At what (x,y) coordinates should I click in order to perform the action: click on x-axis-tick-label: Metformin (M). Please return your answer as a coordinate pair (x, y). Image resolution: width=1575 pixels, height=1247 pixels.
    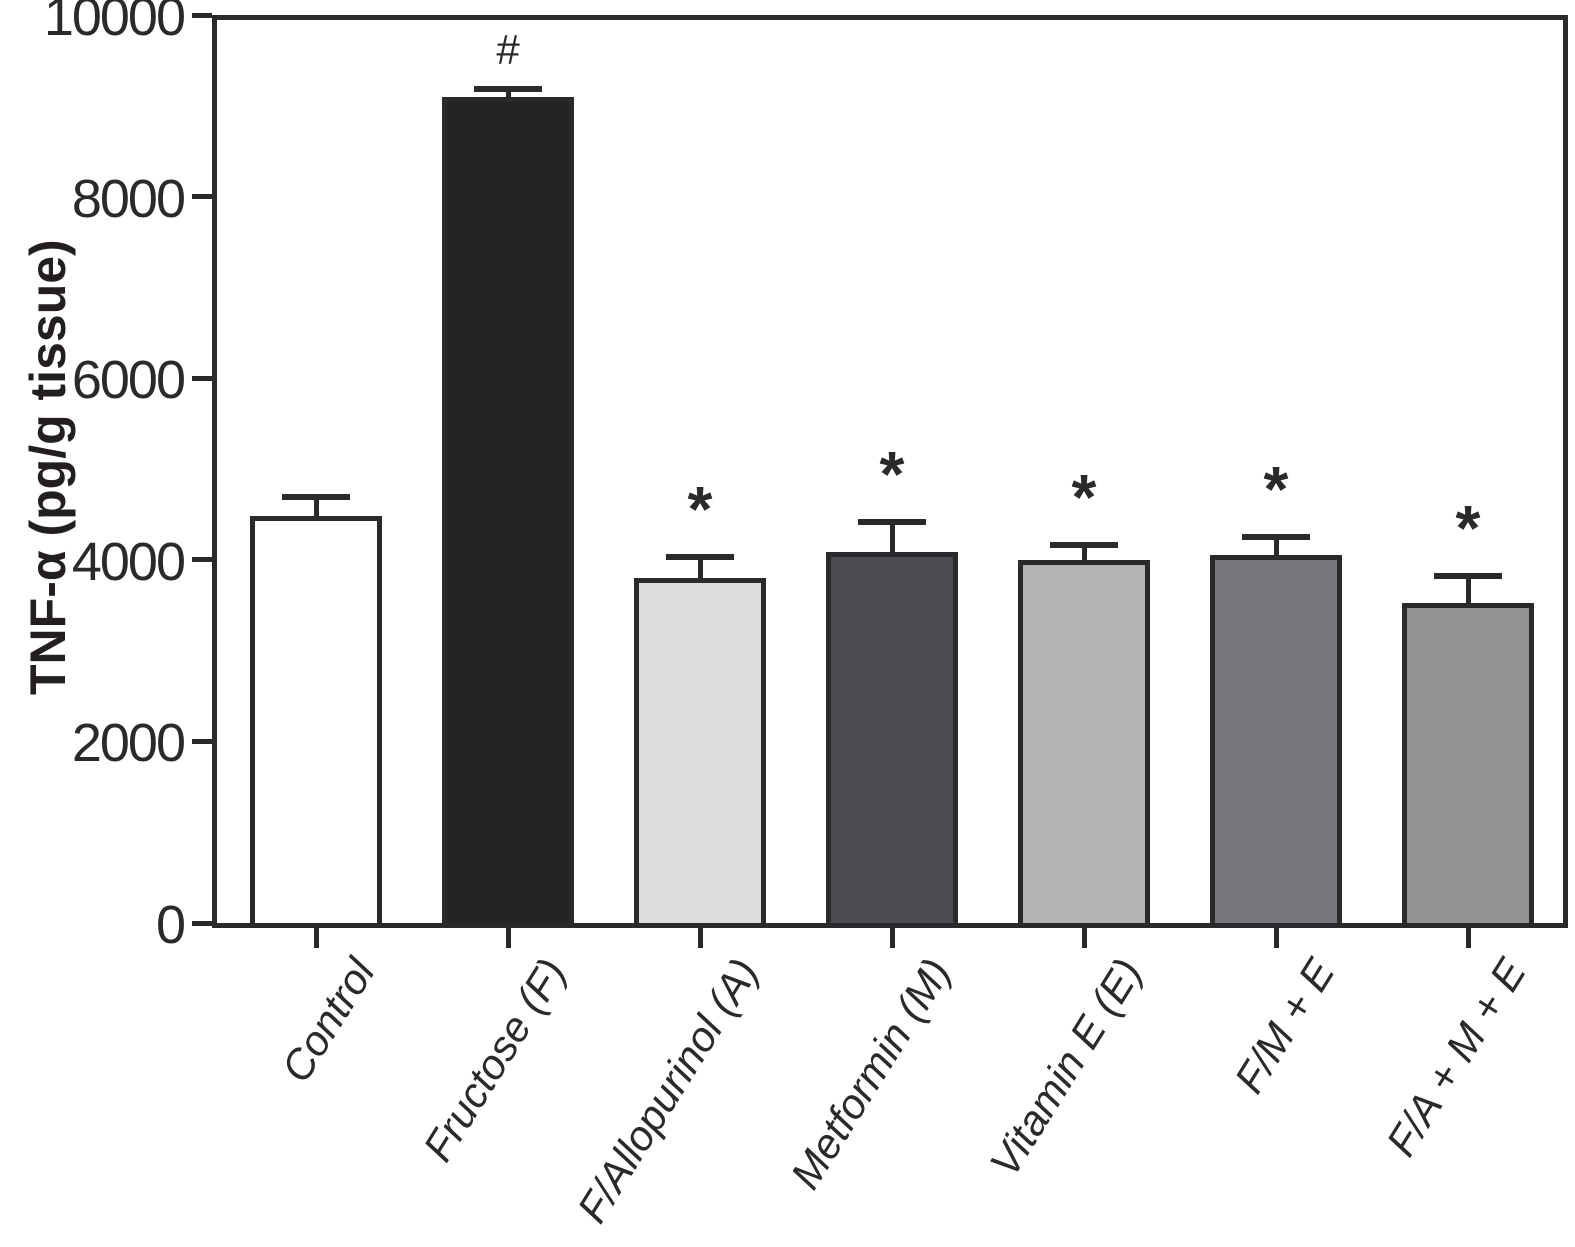
    Looking at the image, I should click on (870, 1073).